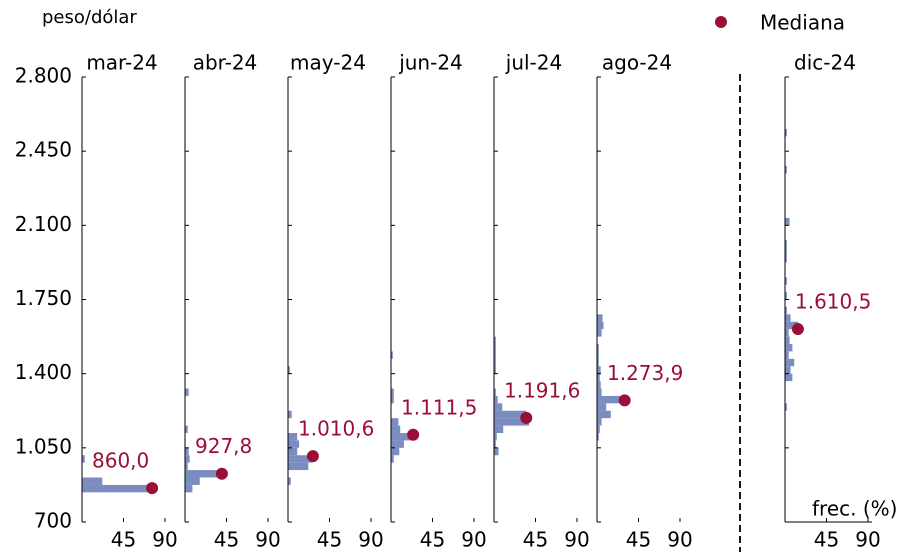  I want to click on legend-label: Mediana, so click(802, 23).